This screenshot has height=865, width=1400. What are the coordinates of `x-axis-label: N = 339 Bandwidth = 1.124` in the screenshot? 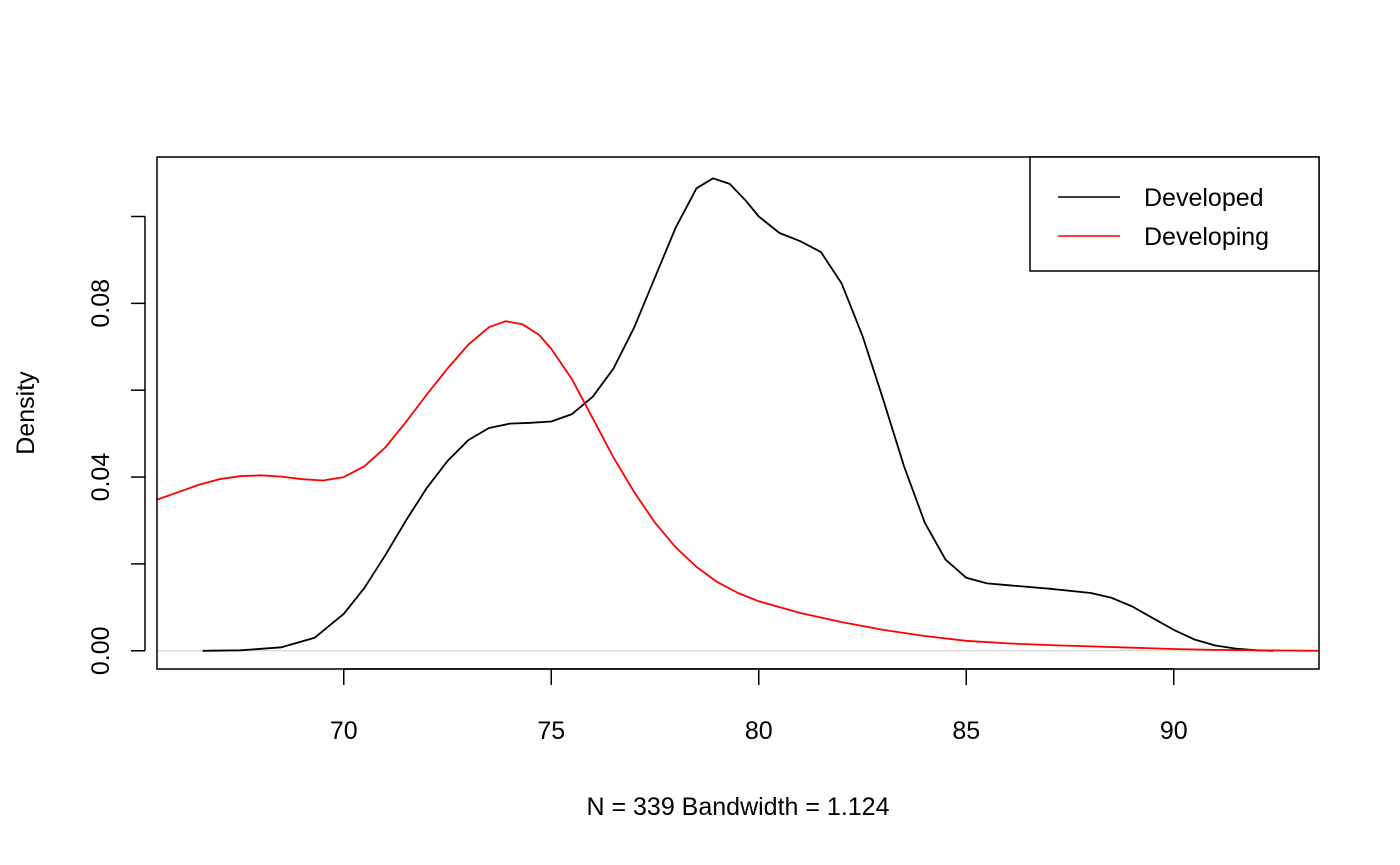 It's located at (737, 807).